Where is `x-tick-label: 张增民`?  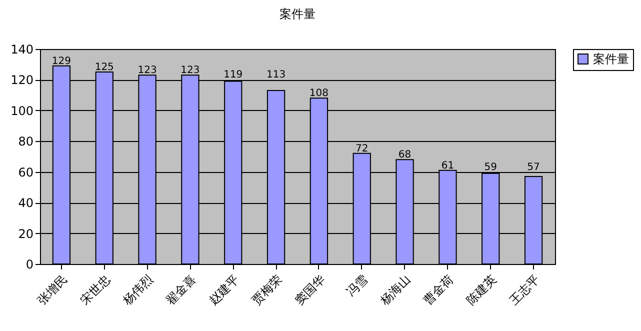
x-tick-label: 张增民 is located at coordinates (52, 290).